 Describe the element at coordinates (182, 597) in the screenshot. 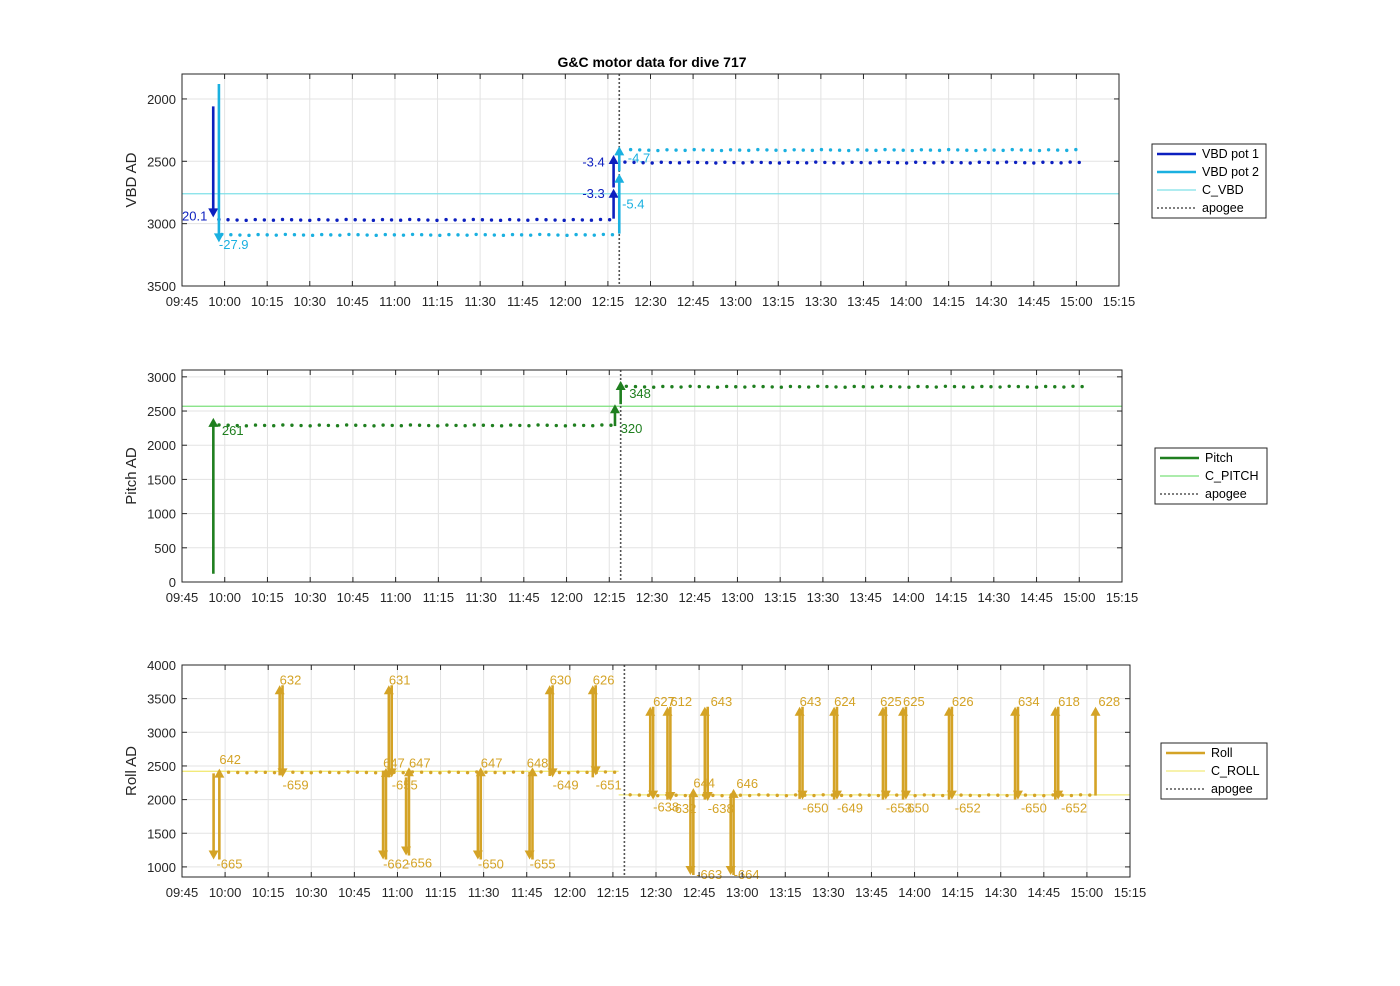

I see `pitch-xtick-label: 09:45` at that location.